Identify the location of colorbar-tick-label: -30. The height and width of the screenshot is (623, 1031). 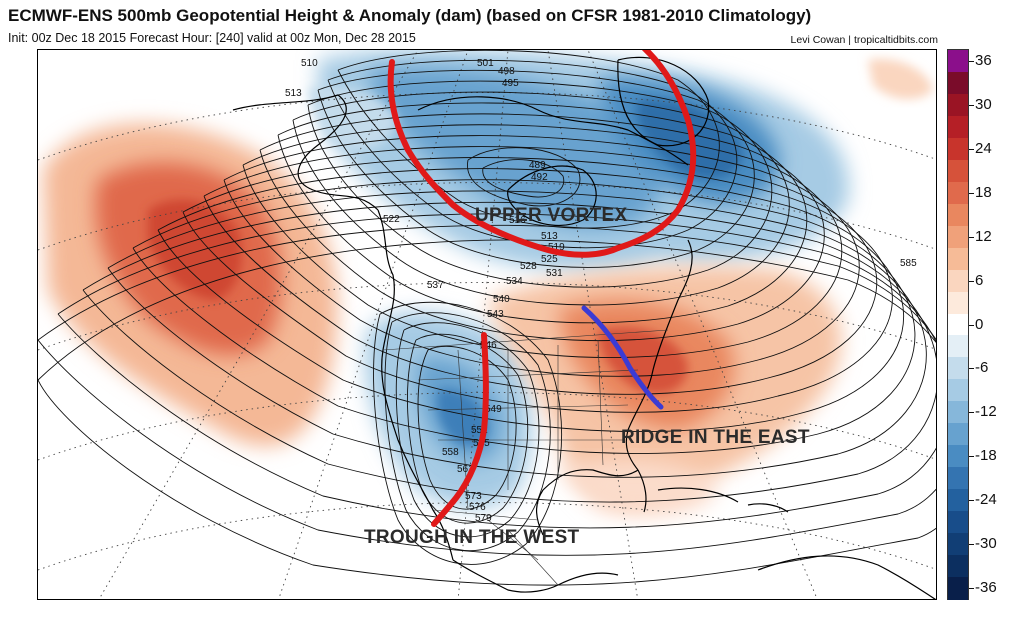
(986, 544).